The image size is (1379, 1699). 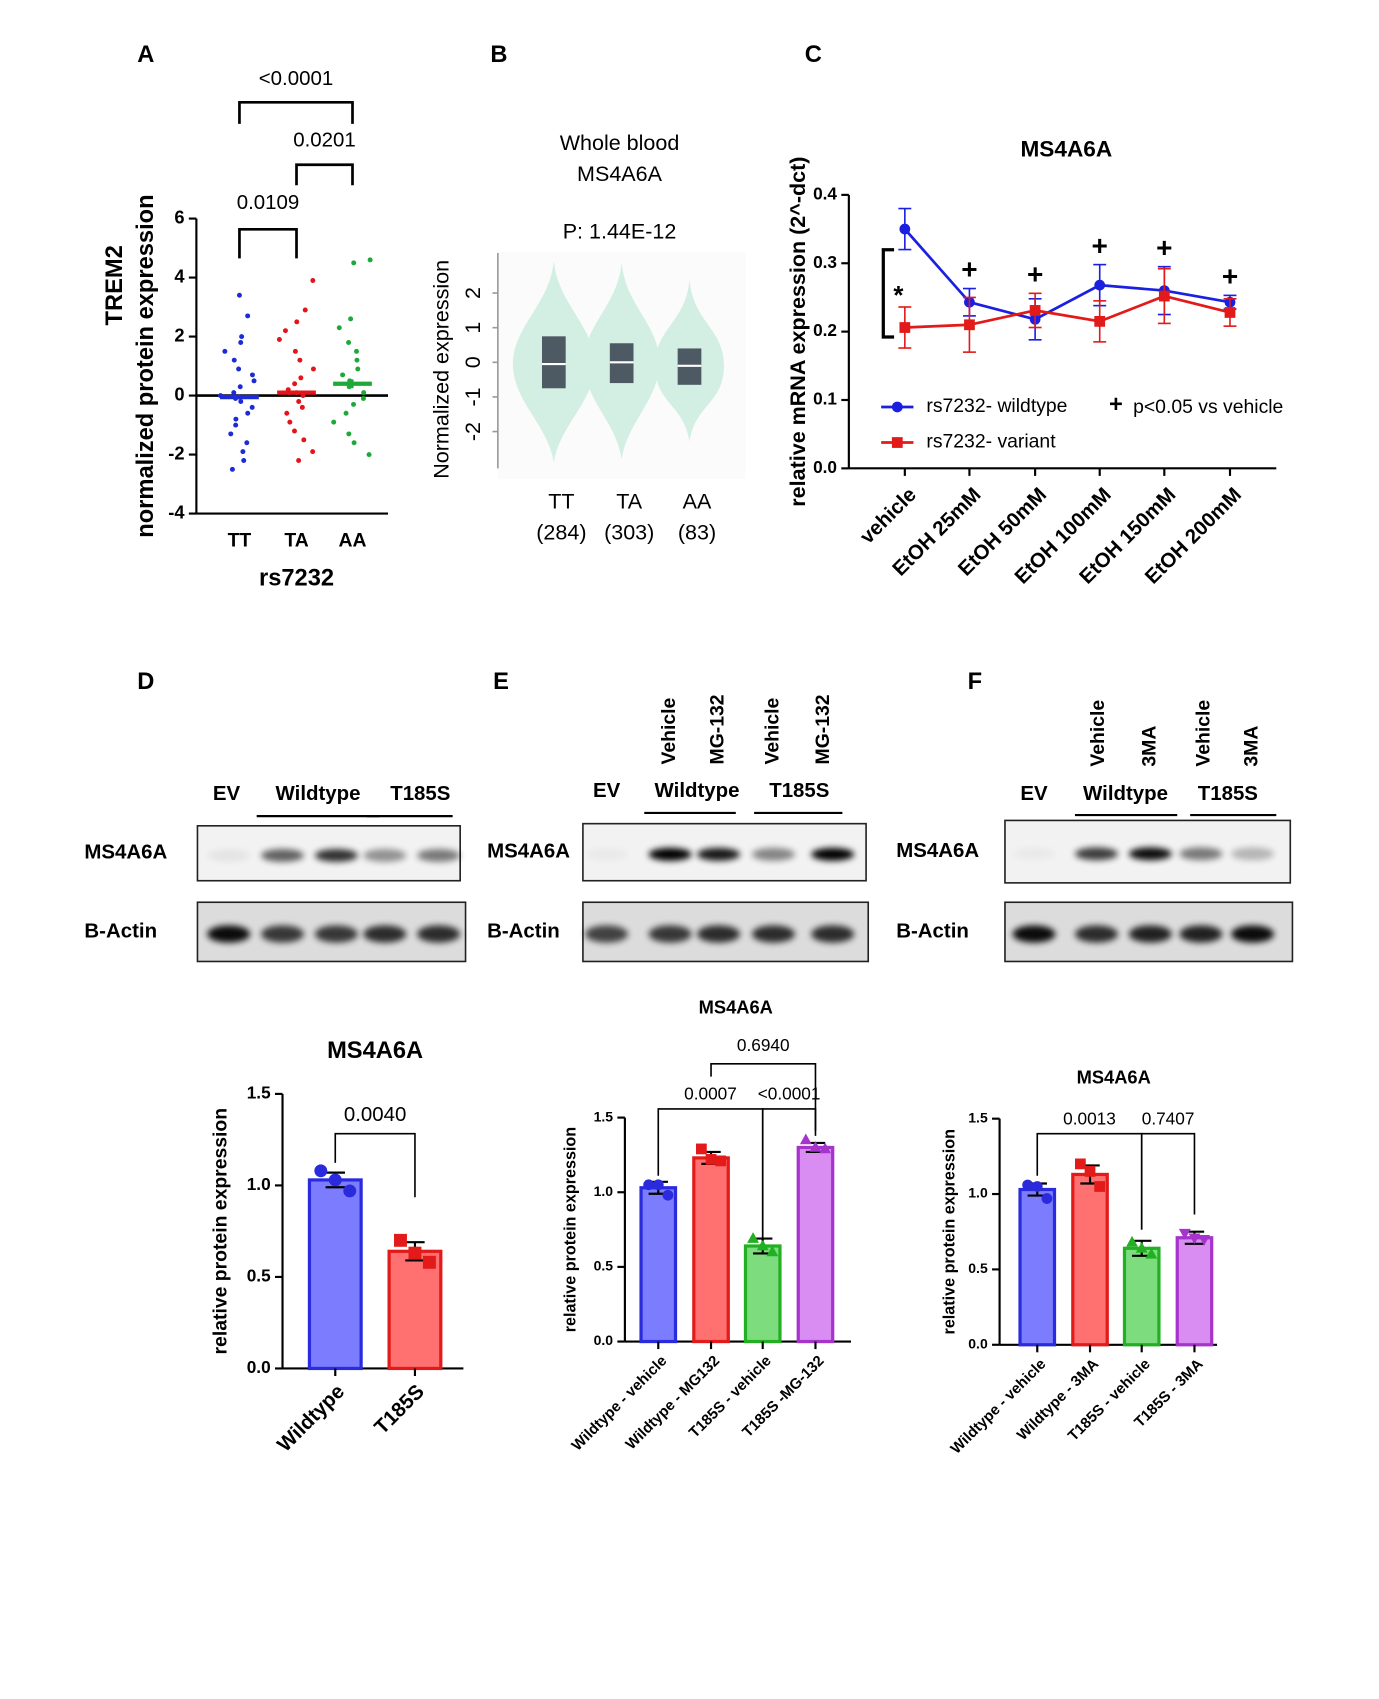 What do you see at coordinates (442, 369) in the screenshot?
I see `y-axis-title: Normalized expression` at bounding box center [442, 369].